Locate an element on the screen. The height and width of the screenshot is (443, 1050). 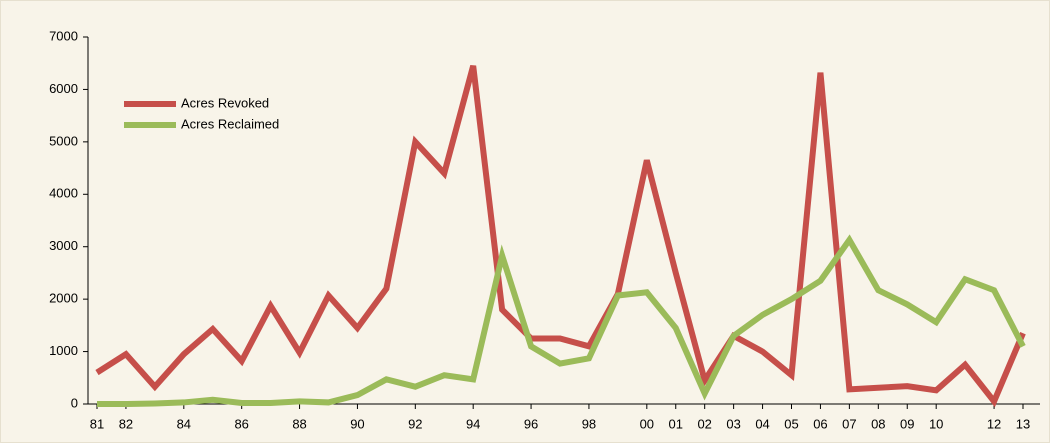
x-tick-label: 01 is located at coordinates (676, 423).